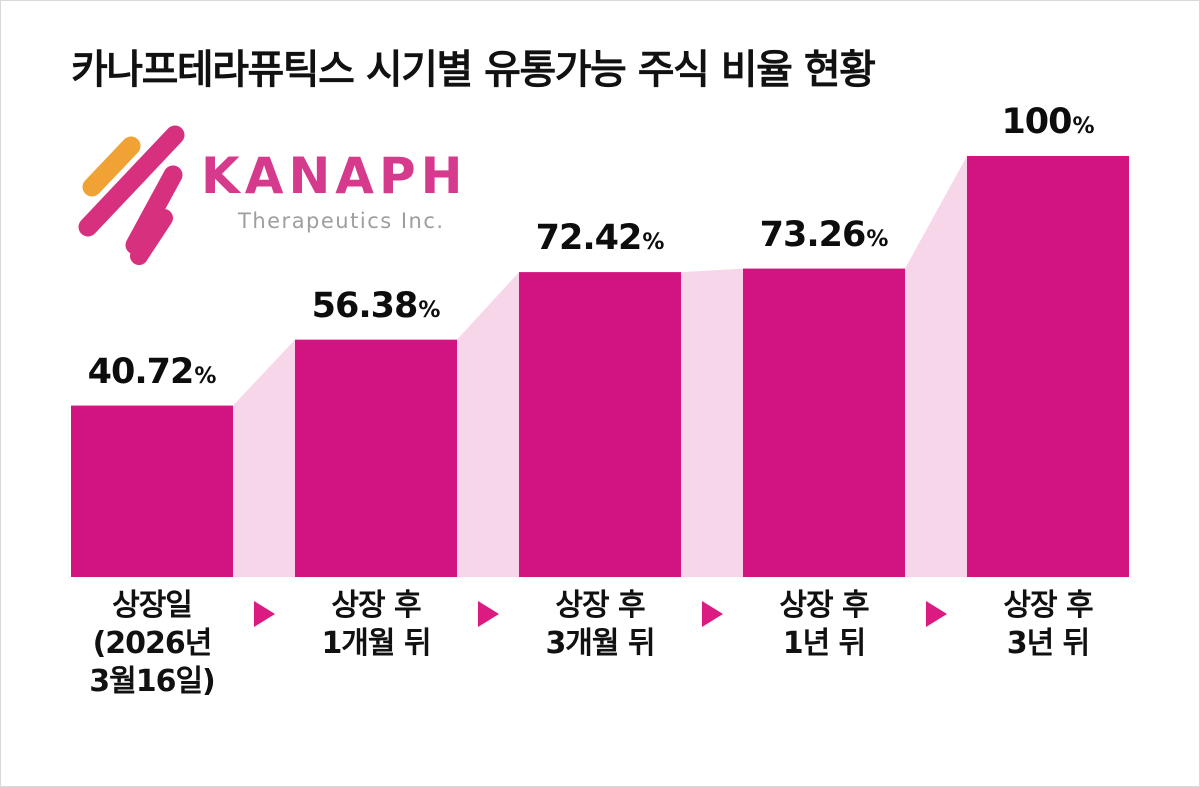 The image size is (1200, 787). Describe the element at coordinates (152, 681) in the screenshot. I see `category-label-line: 3월16일)` at that location.